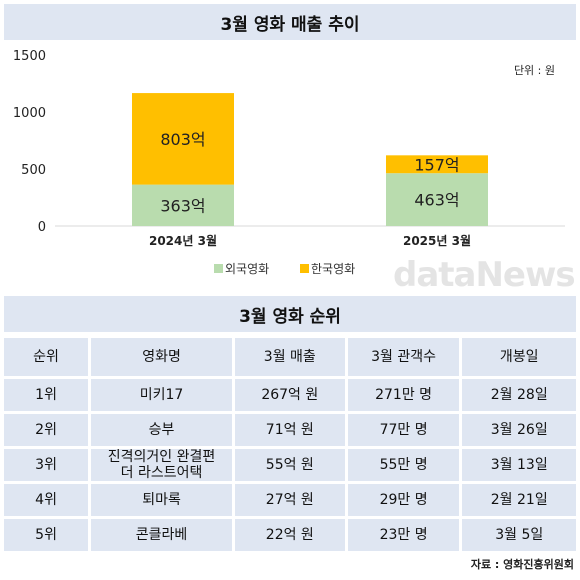 The width and height of the screenshot is (580, 580). I want to click on rank-cell: 3위, so click(46, 465).